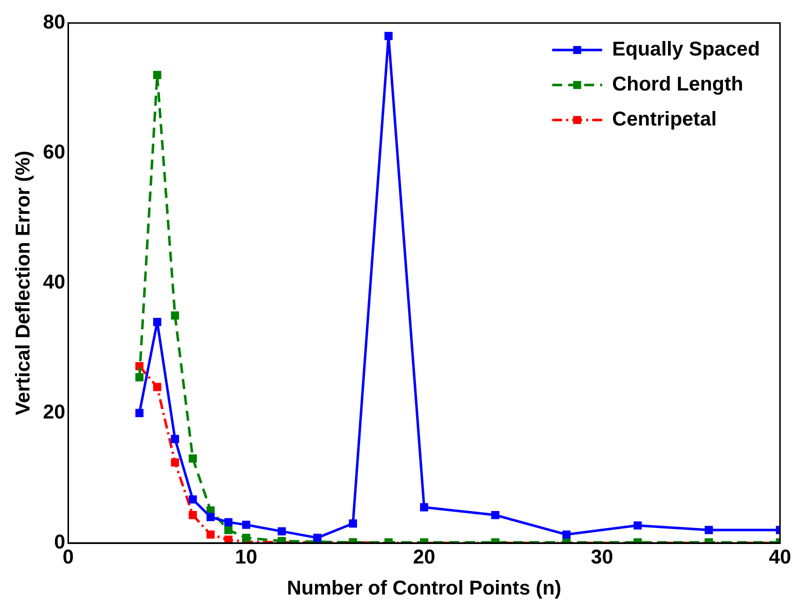 This screenshot has height=613, width=804. I want to click on y-axis-title: Vertical Deflection Error (%), so click(23, 283).